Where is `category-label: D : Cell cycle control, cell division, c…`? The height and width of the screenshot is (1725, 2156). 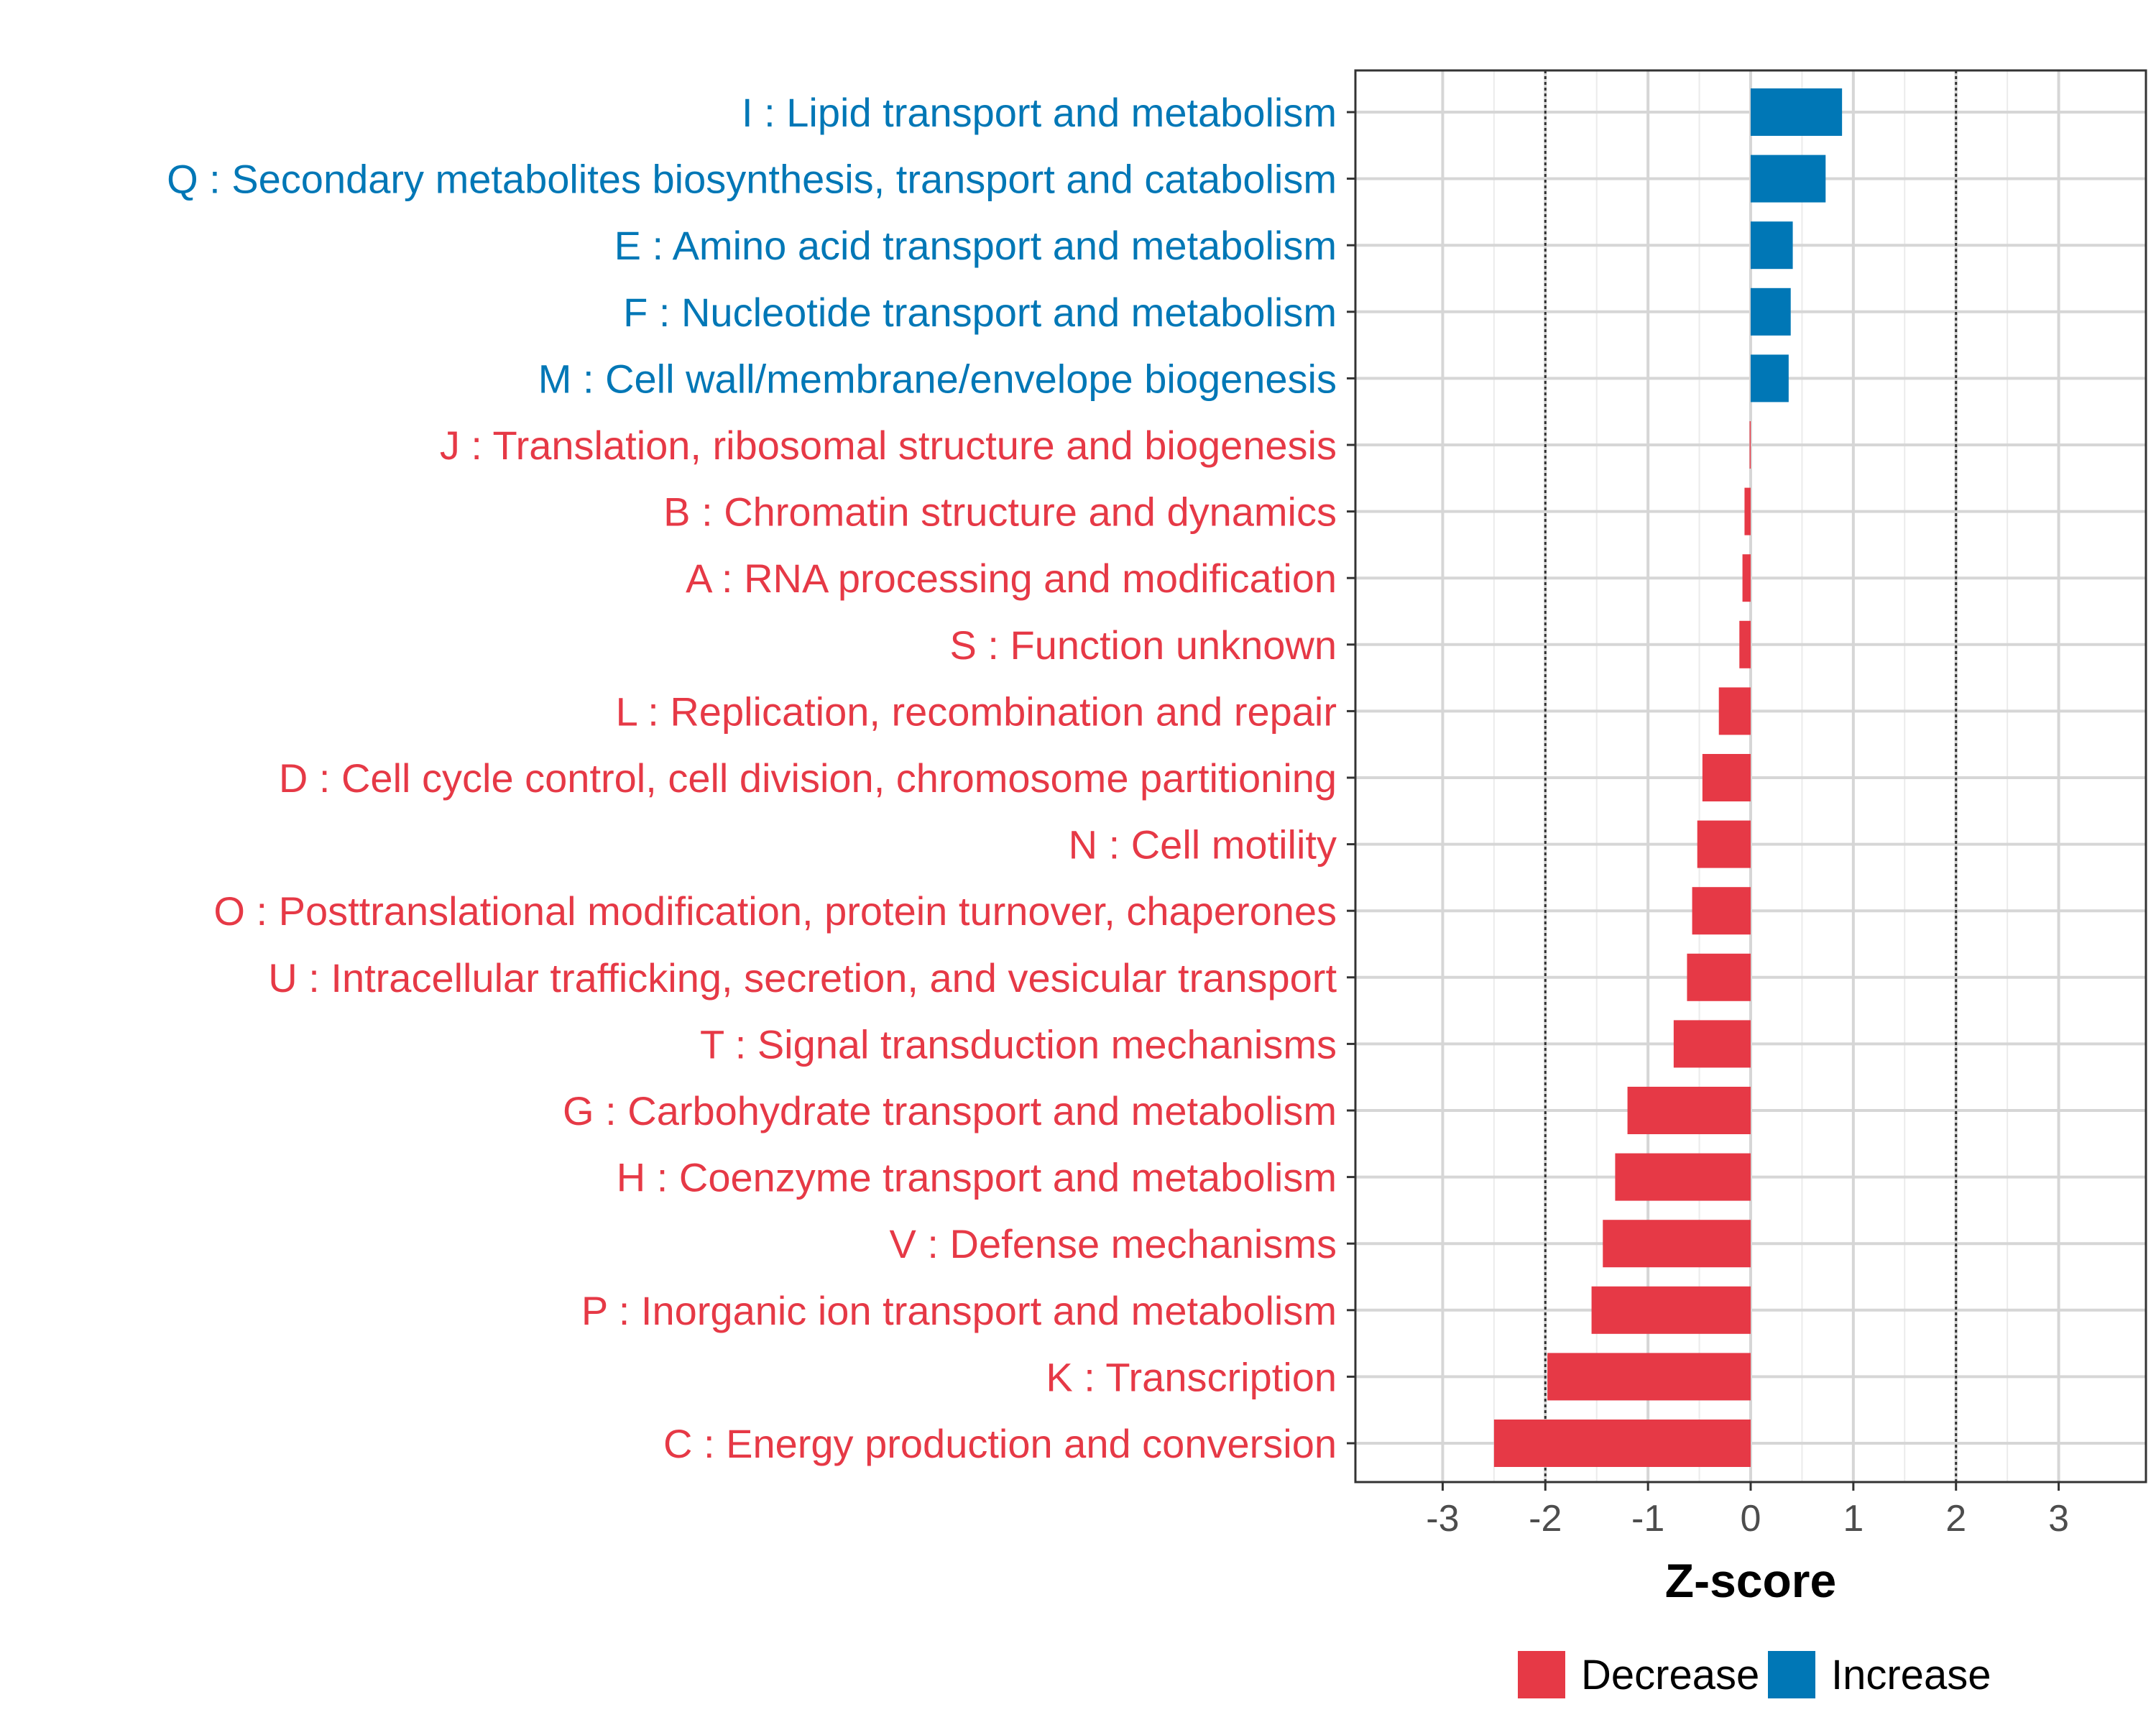 category-label: D : Cell cycle control, cell division, c… is located at coordinates (808, 778).